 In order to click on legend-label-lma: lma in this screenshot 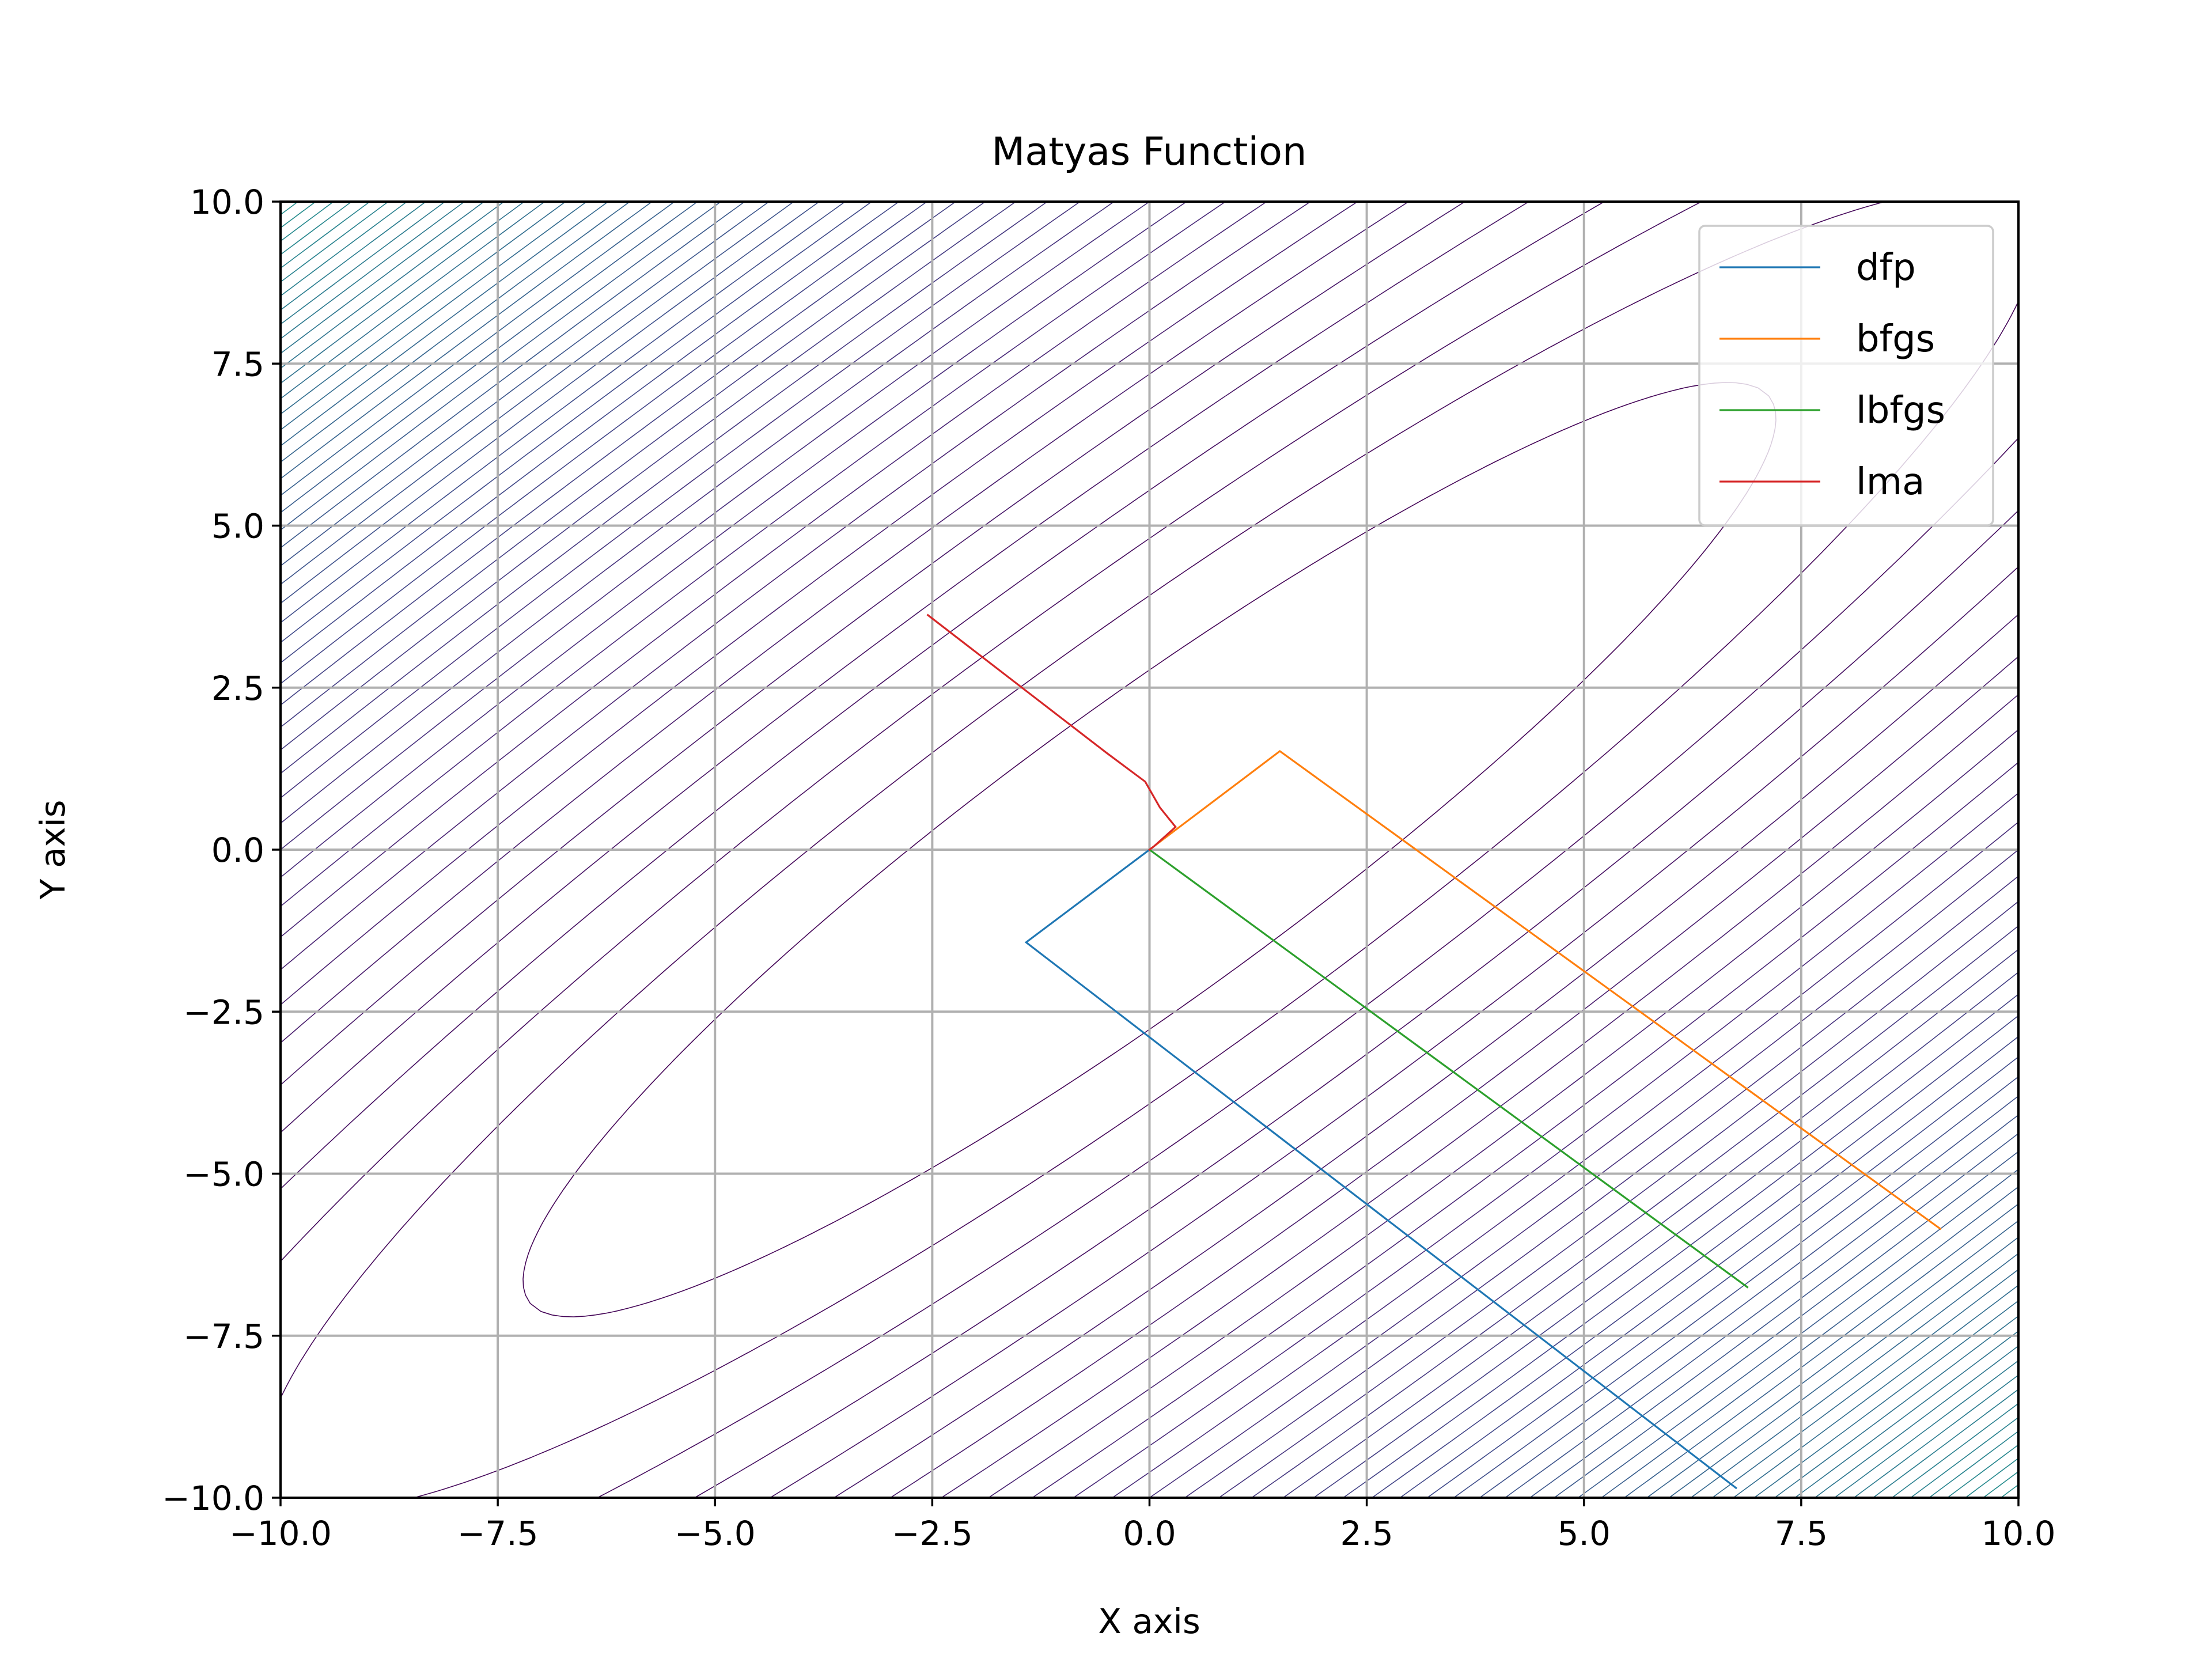, I will do `click(1890, 482)`.